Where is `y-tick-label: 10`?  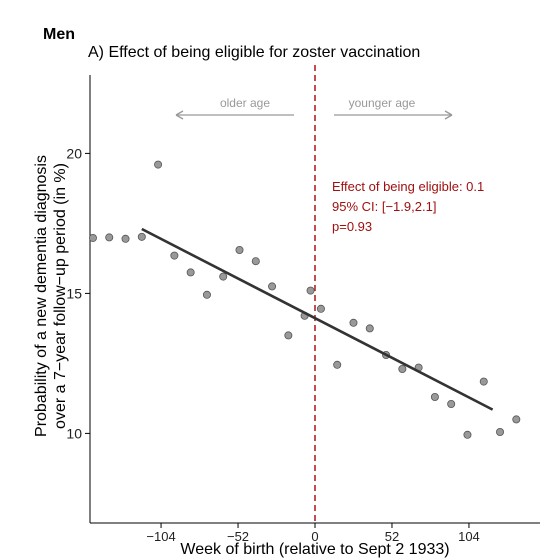 y-tick-label: 10 is located at coordinates (74, 433).